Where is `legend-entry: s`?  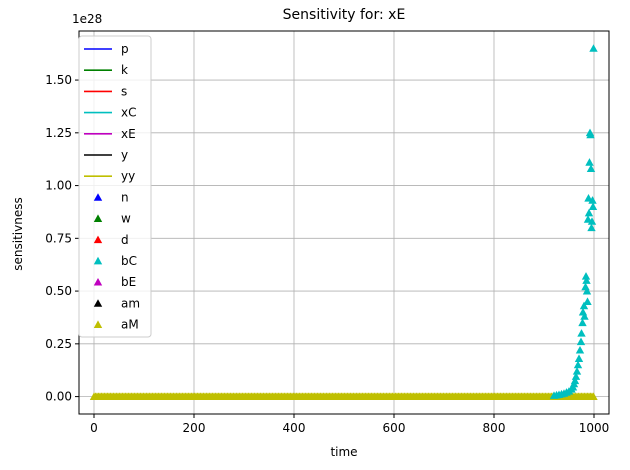
legend-entry: s is located at coordinates (105, 91).